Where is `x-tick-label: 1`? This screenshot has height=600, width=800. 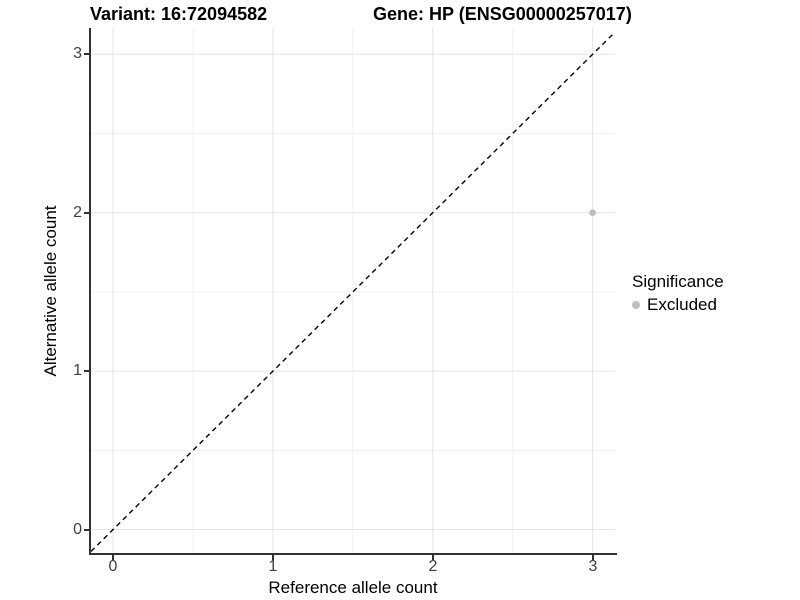 x-tick-label: 1 is located at coordinates (273, 566).